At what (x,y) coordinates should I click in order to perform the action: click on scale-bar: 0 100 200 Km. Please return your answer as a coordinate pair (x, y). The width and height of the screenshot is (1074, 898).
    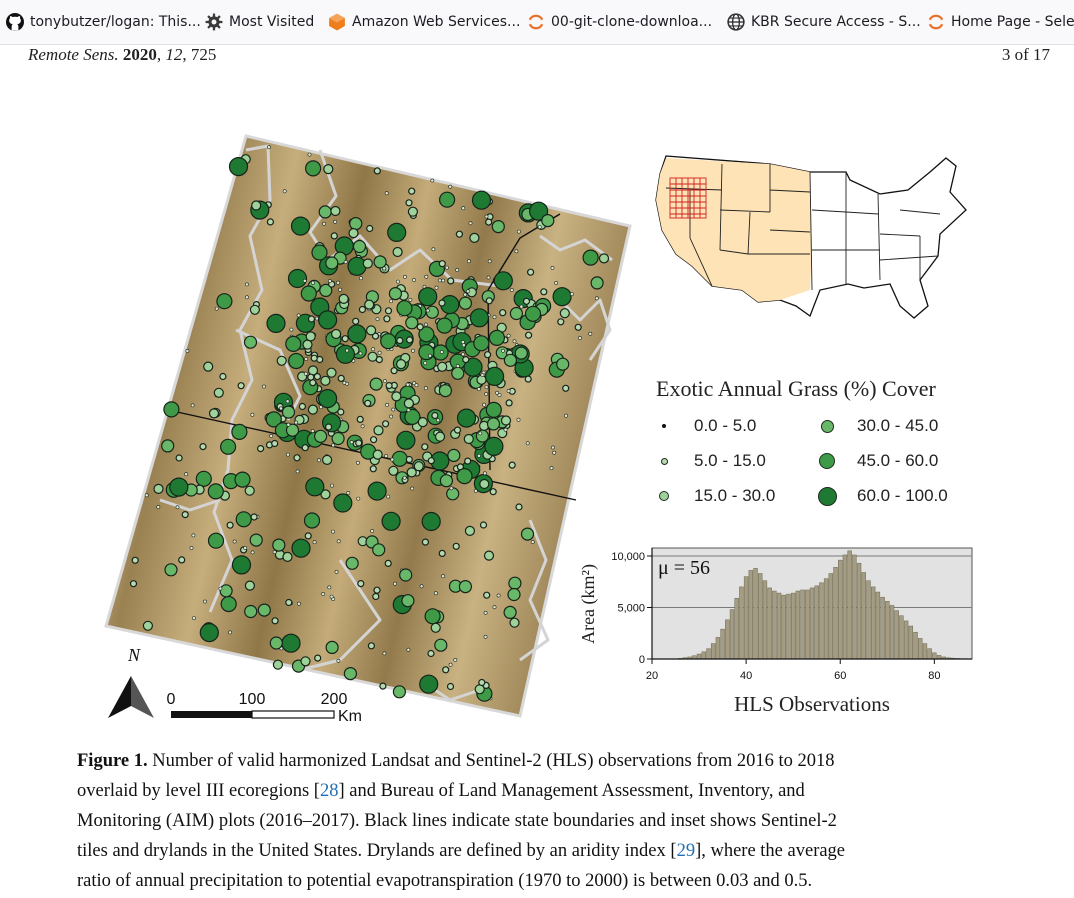
    Looking at the image, I should click on (264, 708).